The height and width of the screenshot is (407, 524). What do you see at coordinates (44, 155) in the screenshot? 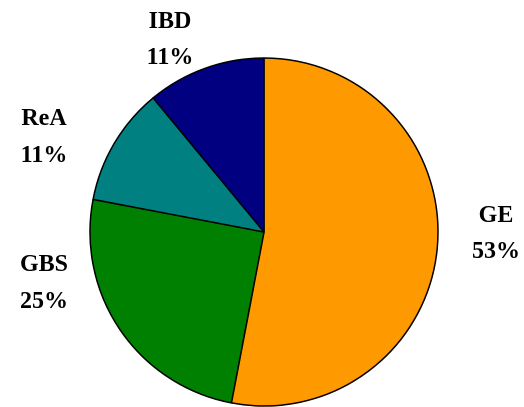
I see `slice-percent-rea: 11%` at bounding box center [44, 155].